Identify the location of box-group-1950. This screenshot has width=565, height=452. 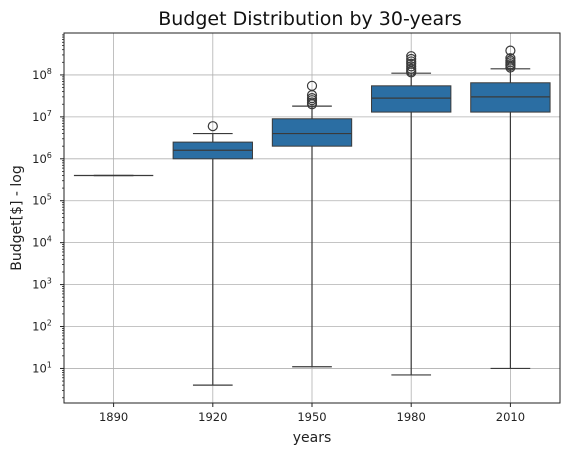
(312, 224).